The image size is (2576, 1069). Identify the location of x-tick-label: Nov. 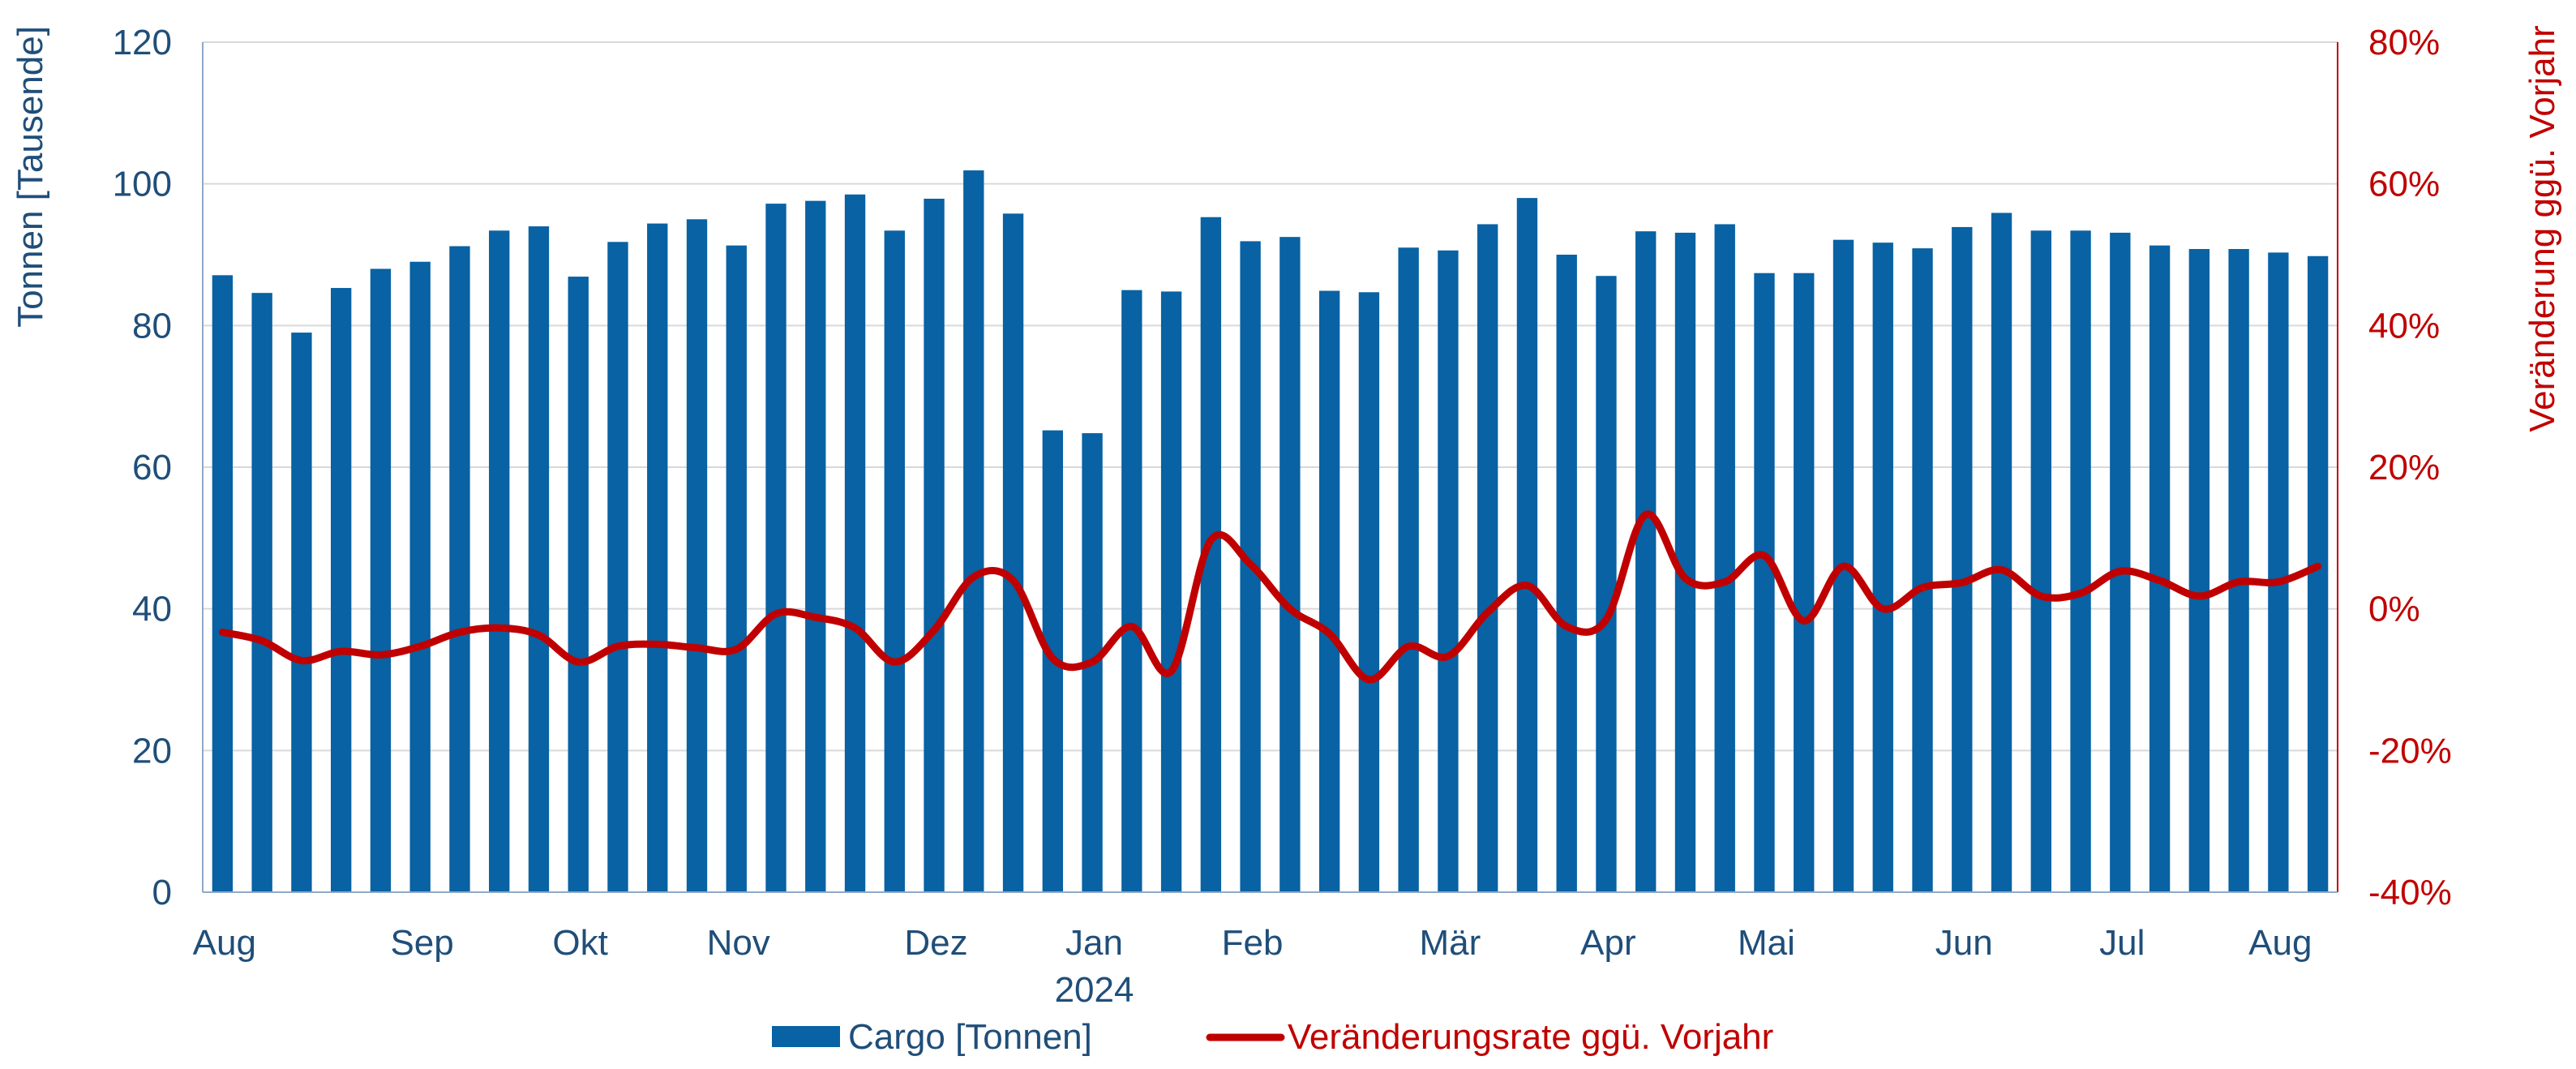
(738, 943).